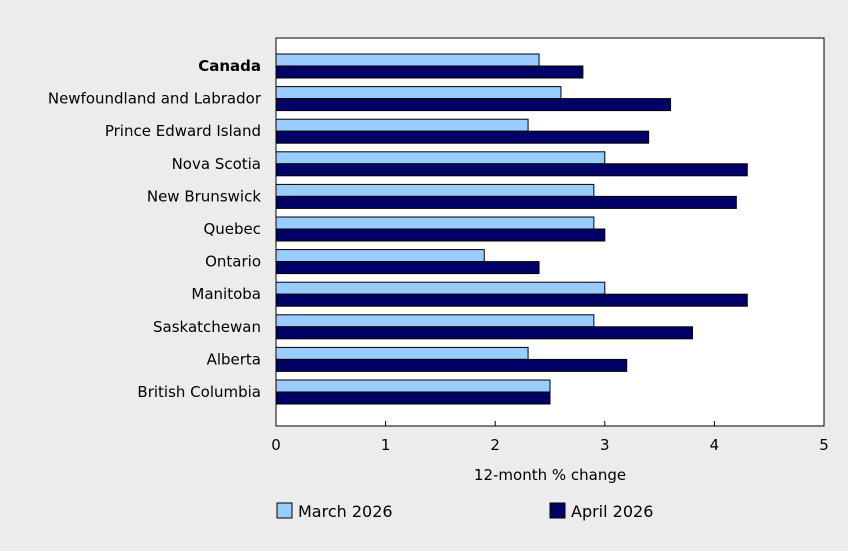 The height and width of the screenshot is (551, 848). I want to click on legend-label: March 2026, so click(345, 511).